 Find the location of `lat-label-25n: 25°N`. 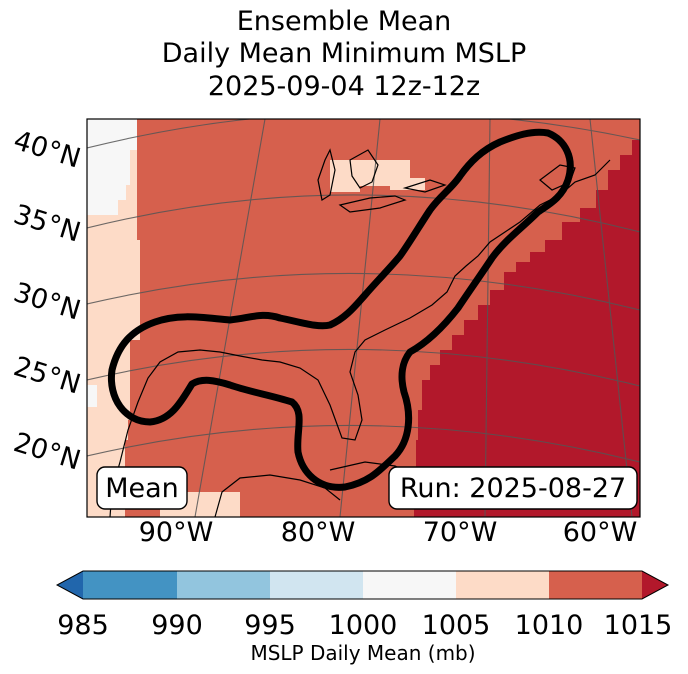

lat-label-25n: 25°N is located at coordinates (47, 376).